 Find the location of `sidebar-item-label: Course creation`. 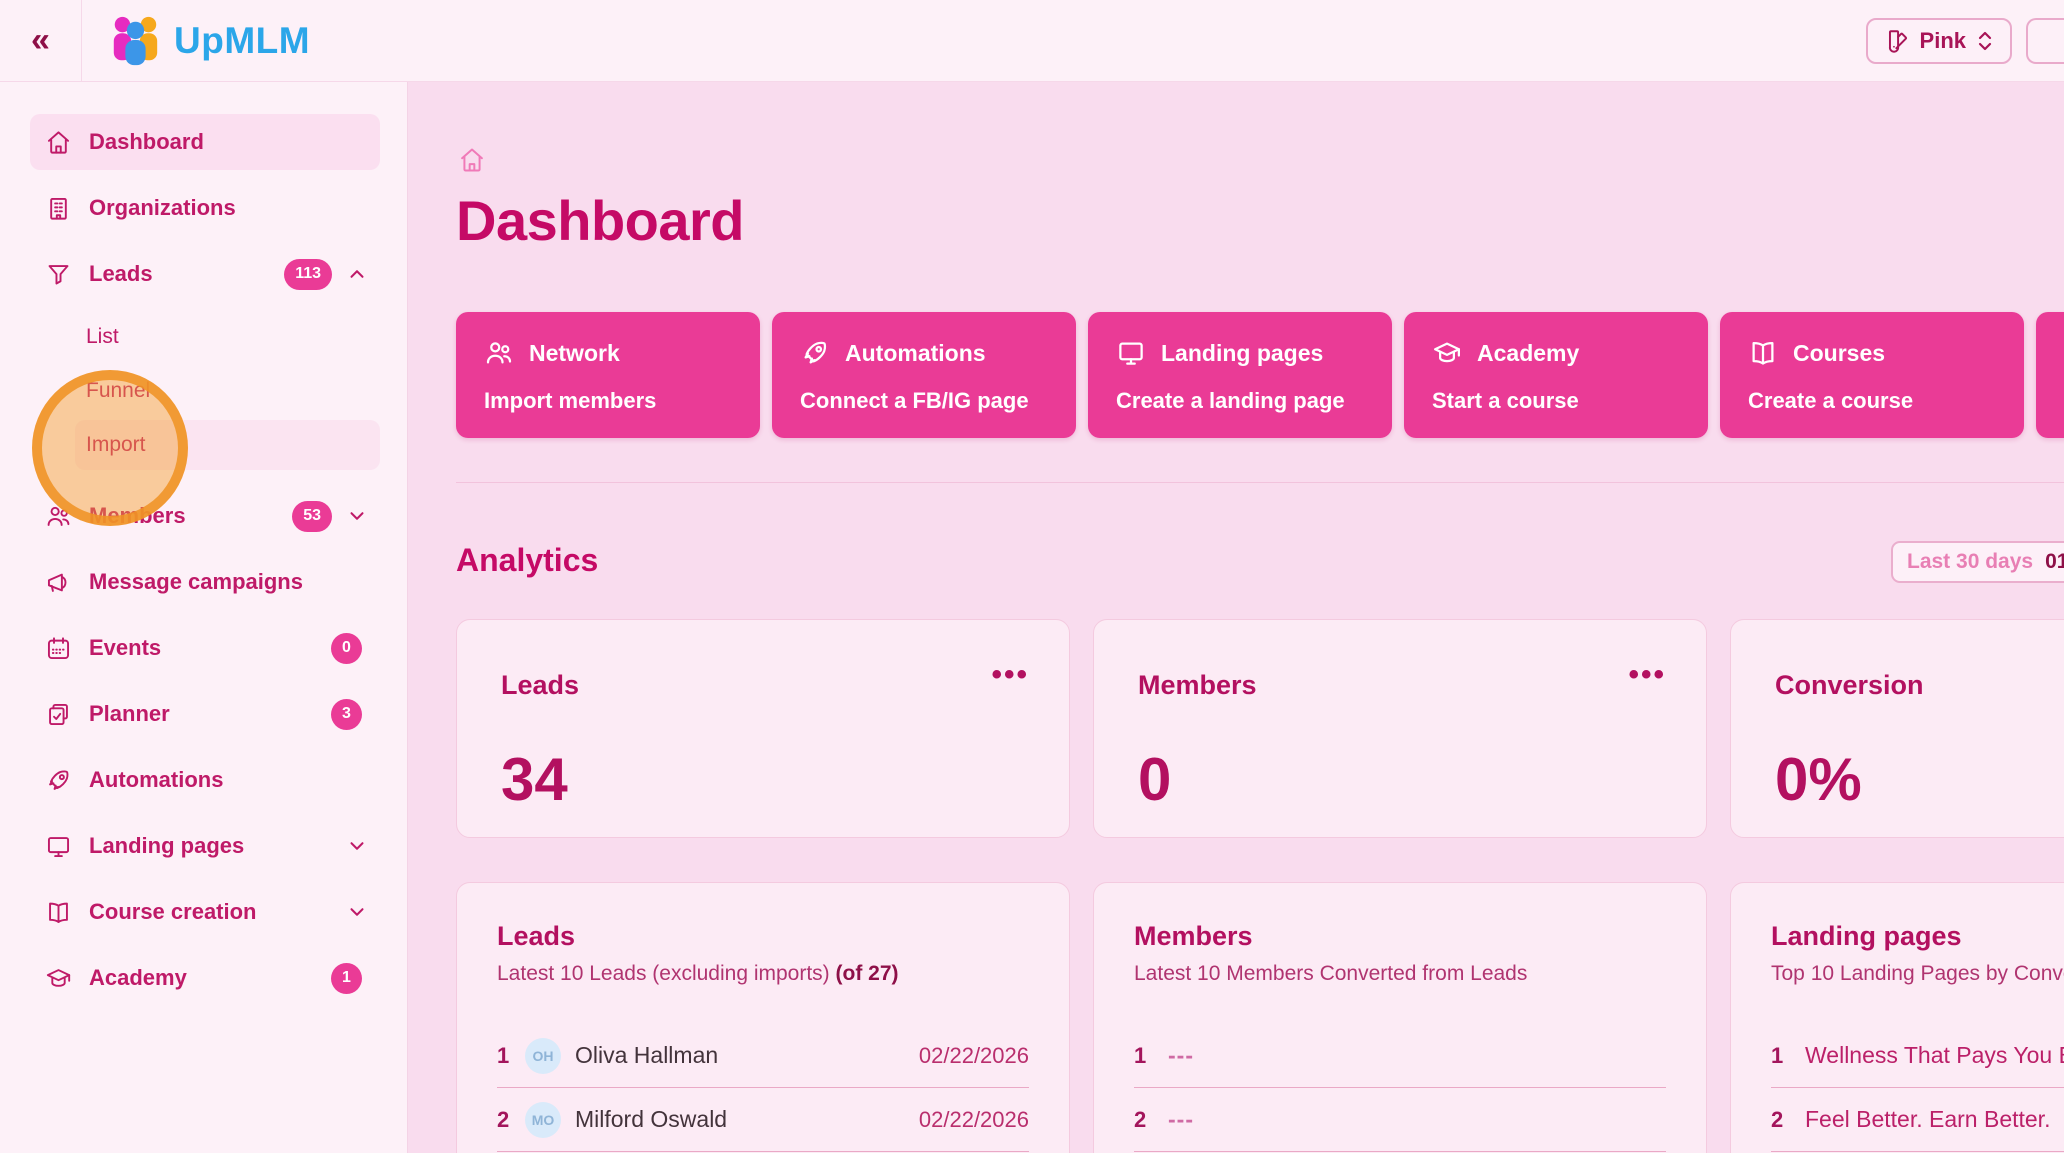

sidebar-item-label: Course creation is located at coordinates (173, 911).